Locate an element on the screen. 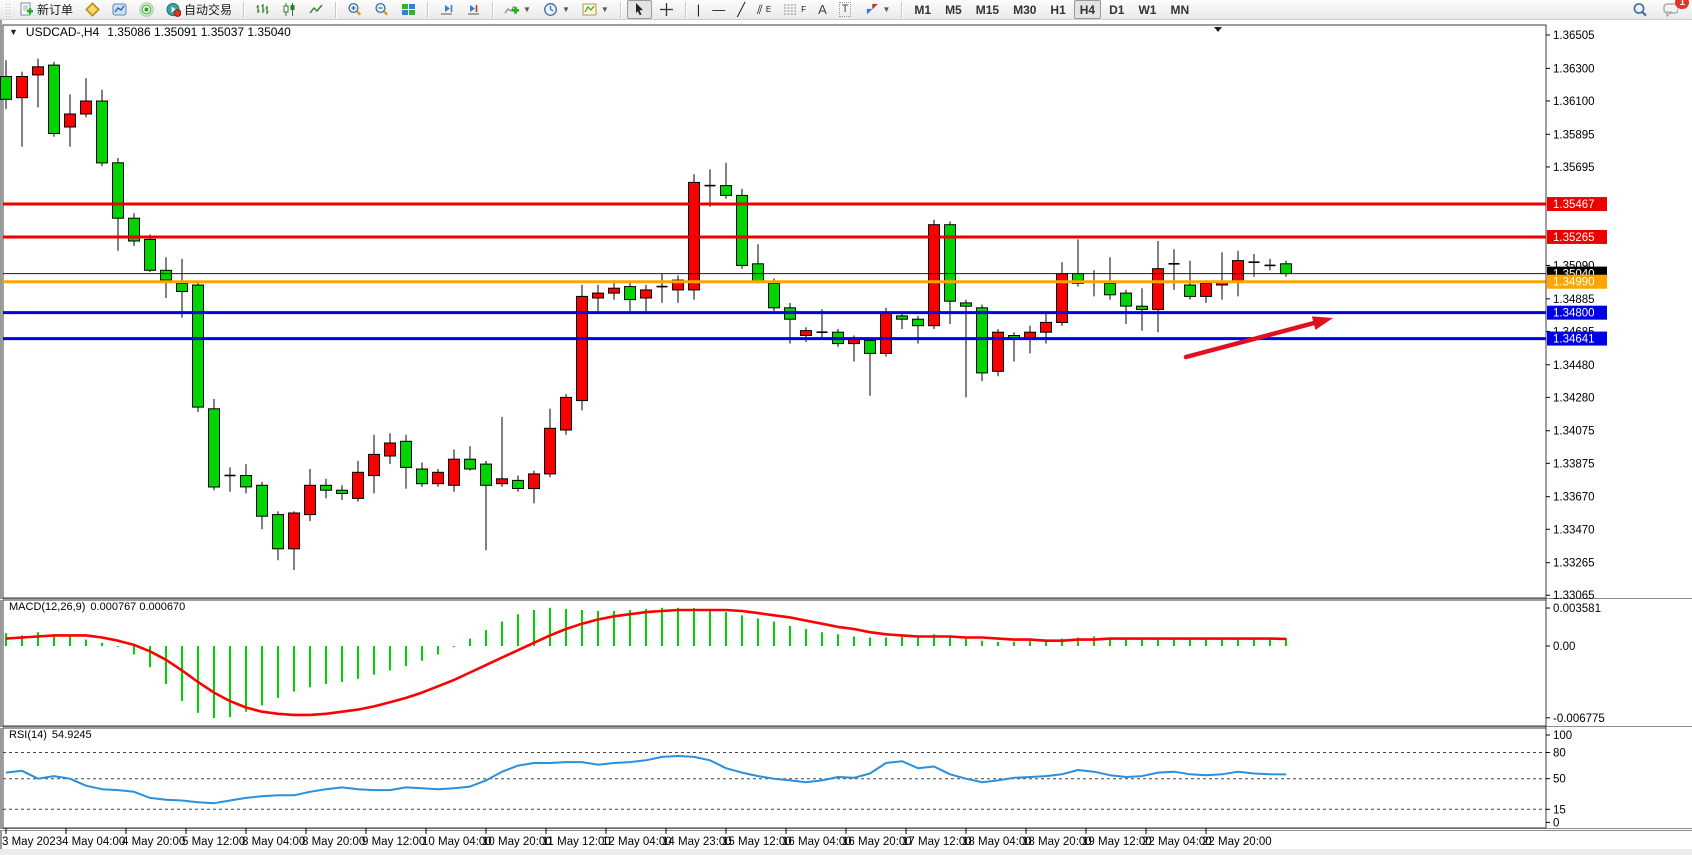  search-icon is located at coordinates (1639, 9).